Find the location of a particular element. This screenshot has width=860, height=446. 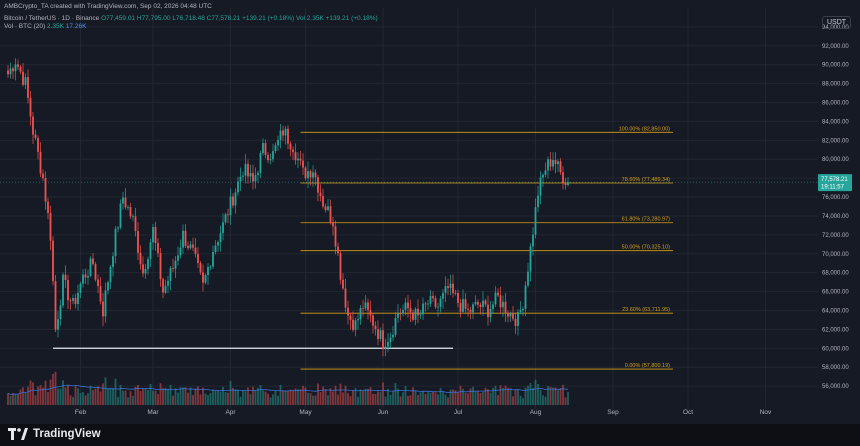

currency-button: USDT is located at coordinates (837, 22).